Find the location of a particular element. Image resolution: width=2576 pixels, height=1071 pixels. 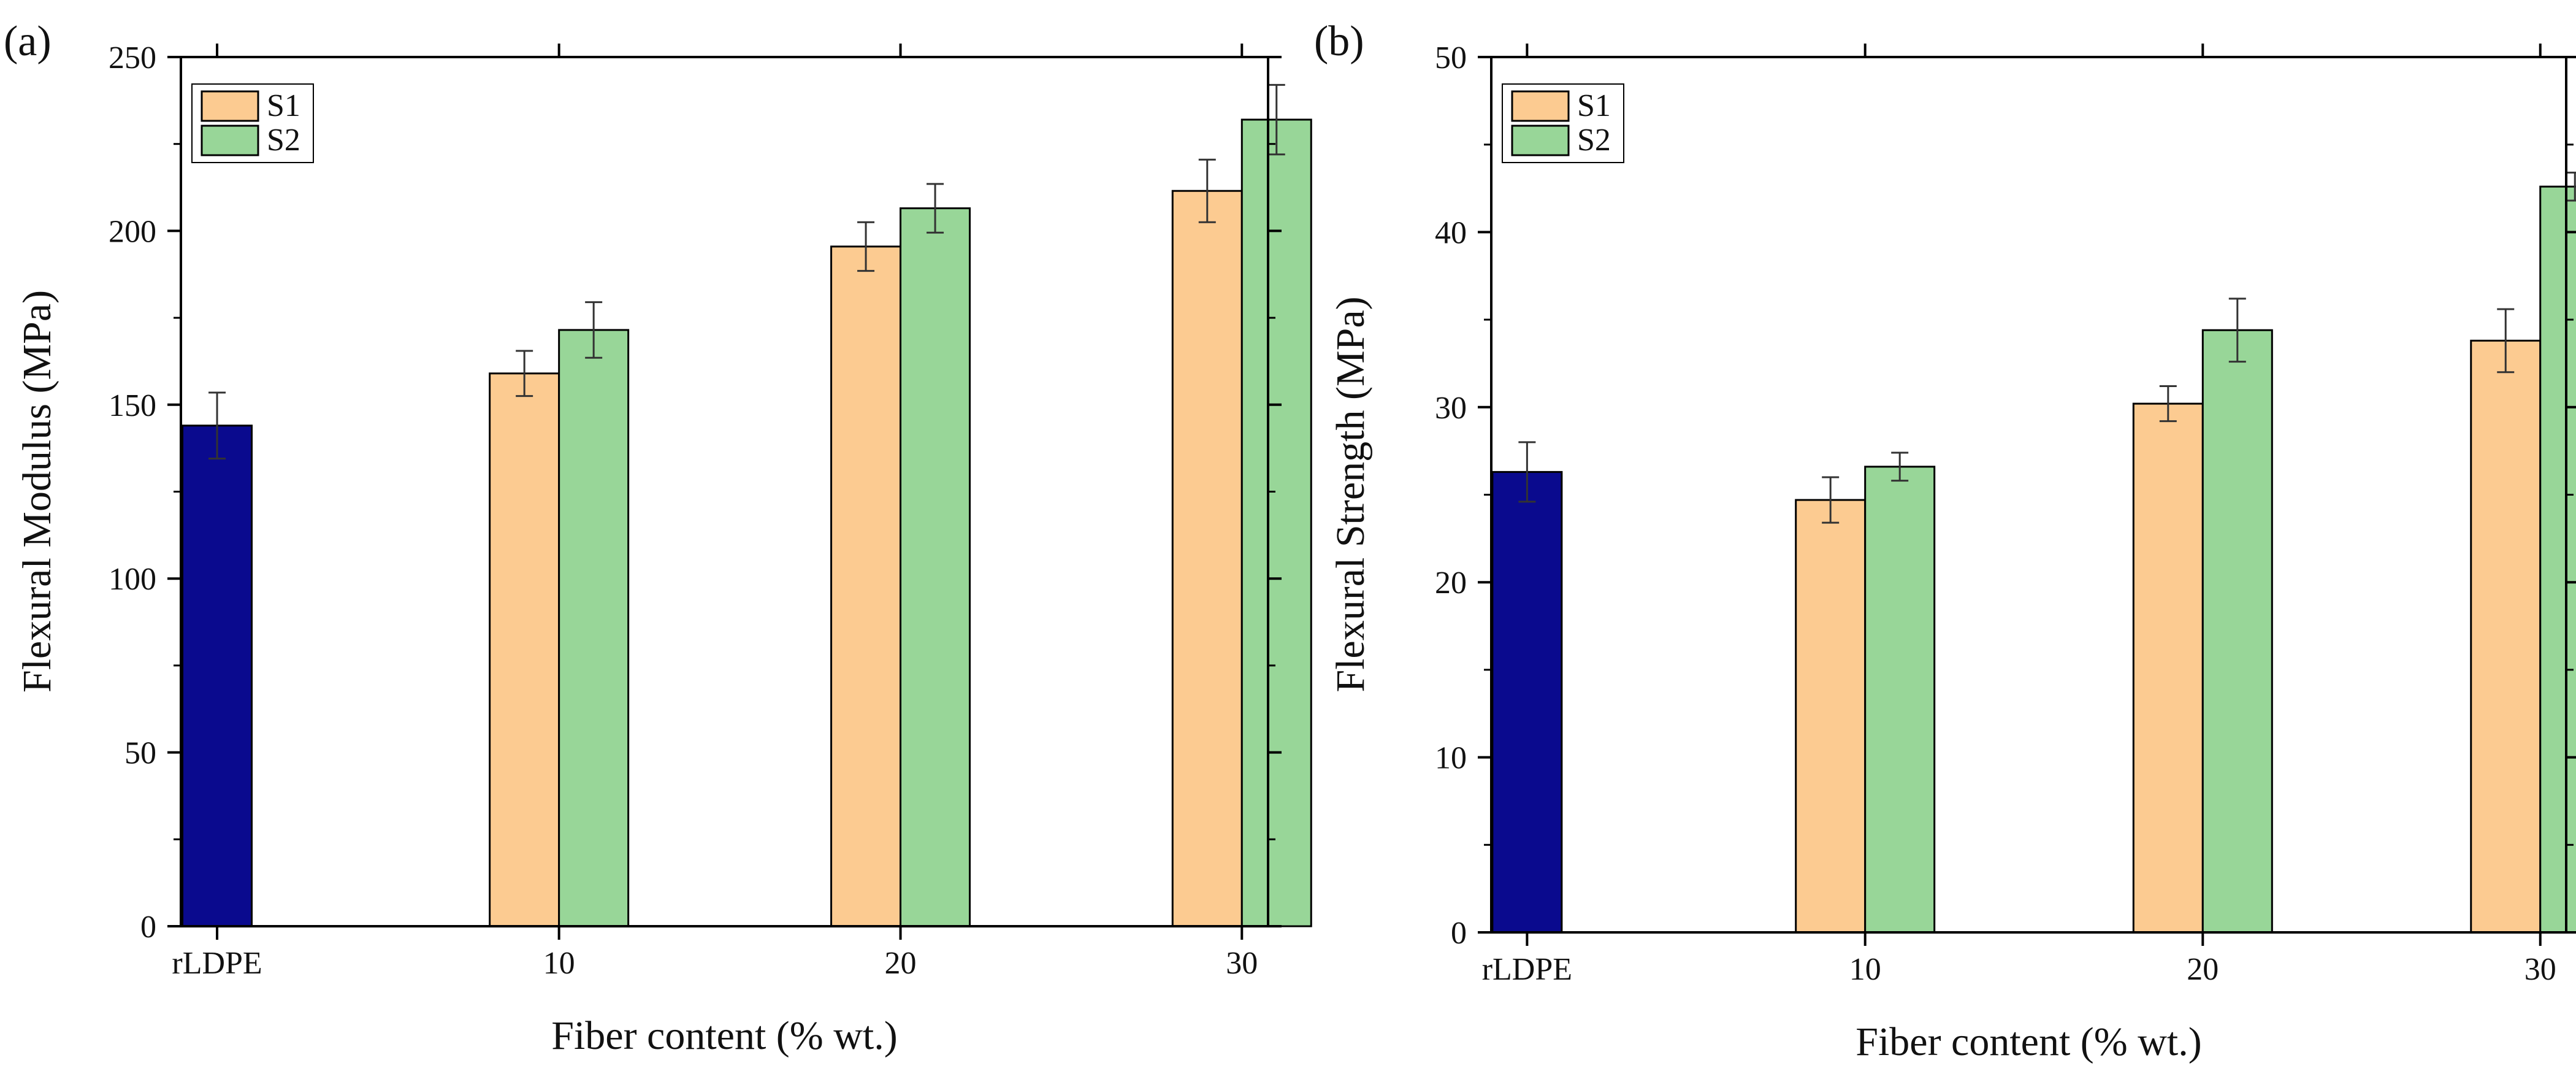

y-tick-label: 250 is located at coordinates (132, 57).